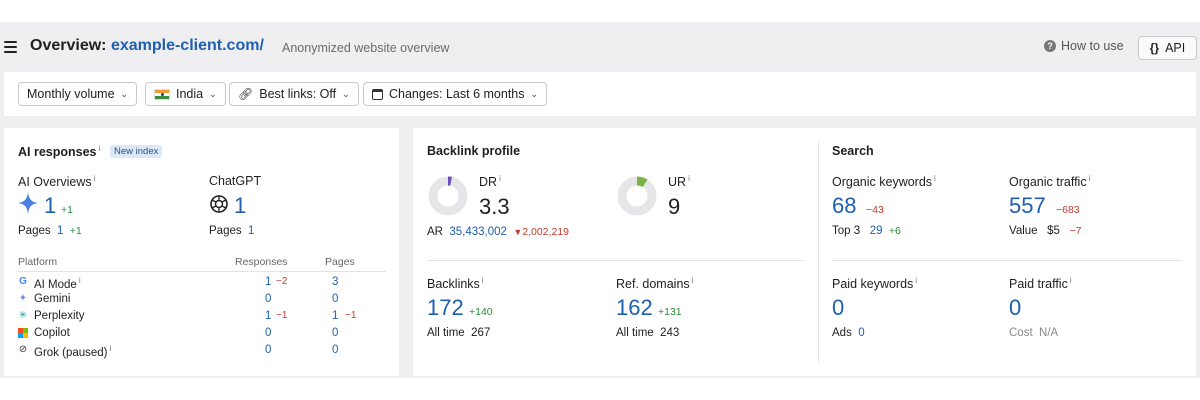 This screenshot has height=400, width=1200. Describe the element at coordinates (474, 151) in the screenshot. I see `backlink-profile-title: Backlink profile` at that location.